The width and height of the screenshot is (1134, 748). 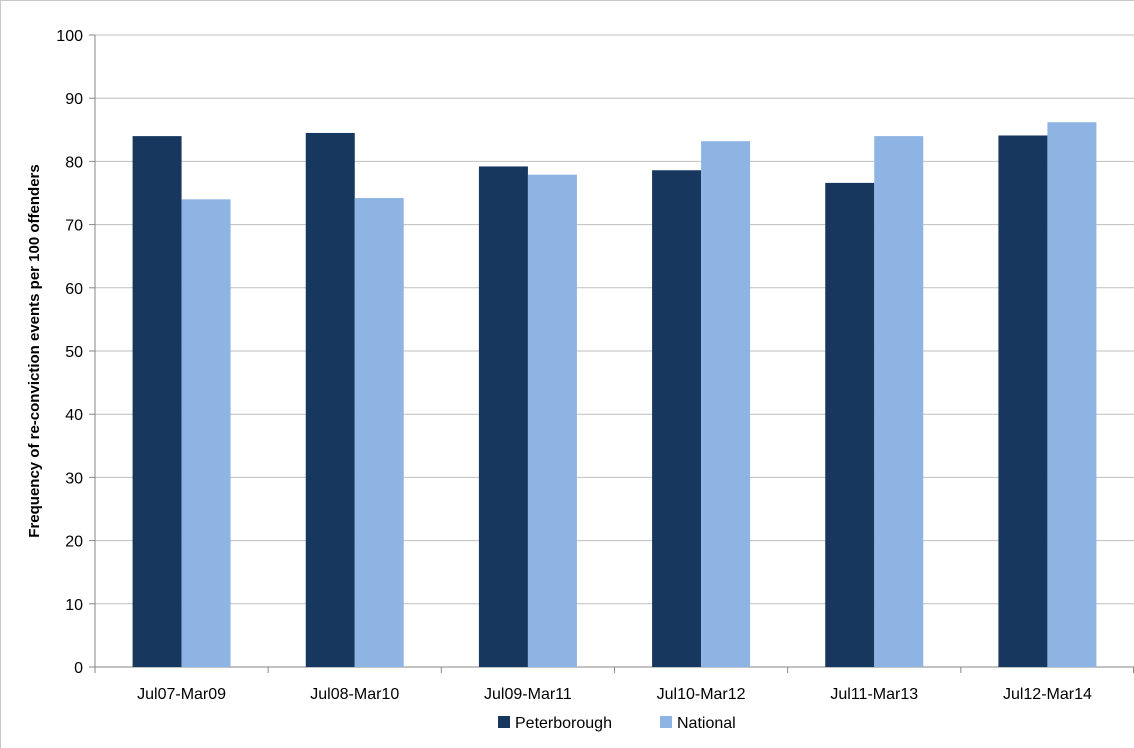 What do you see at coordinates (528, 694) in the screenshot?
I see `x-tick-label: Jul09-Mar11` at bounding box center [528, 694].